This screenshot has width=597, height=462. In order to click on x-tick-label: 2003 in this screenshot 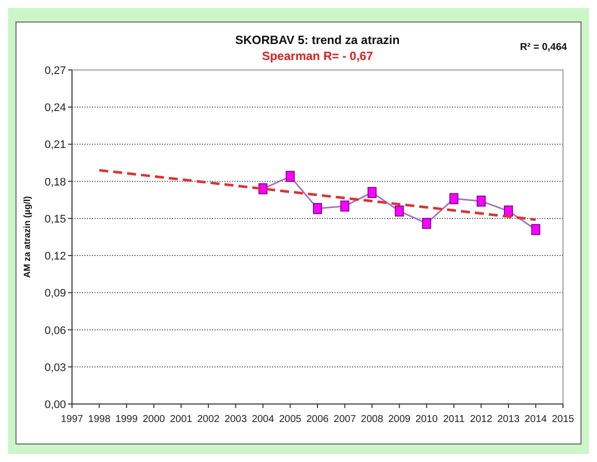, I will do `click(236, 419)`.